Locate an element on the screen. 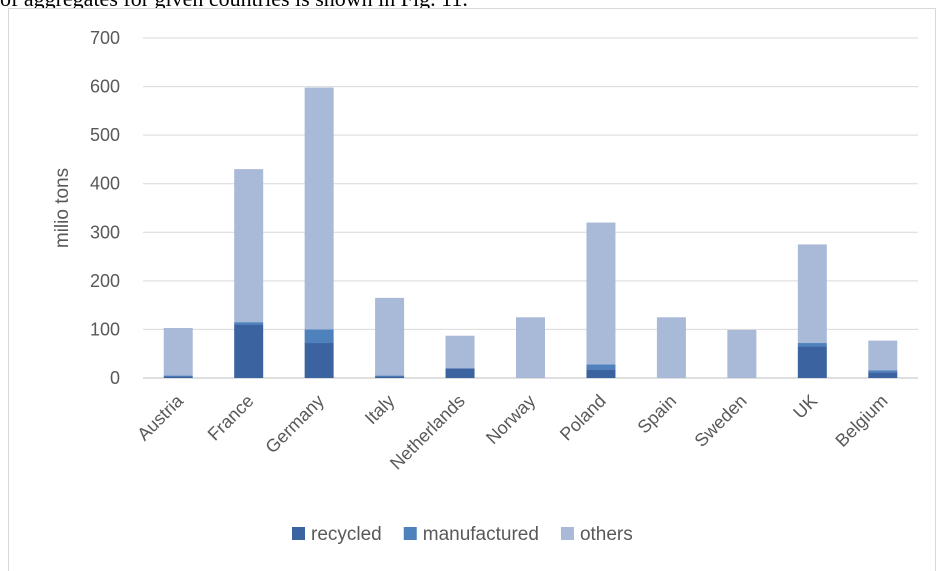 The height and width of the screenshot is (571, 945). x-tick-label: Poland is located at coordinates (583, 418).